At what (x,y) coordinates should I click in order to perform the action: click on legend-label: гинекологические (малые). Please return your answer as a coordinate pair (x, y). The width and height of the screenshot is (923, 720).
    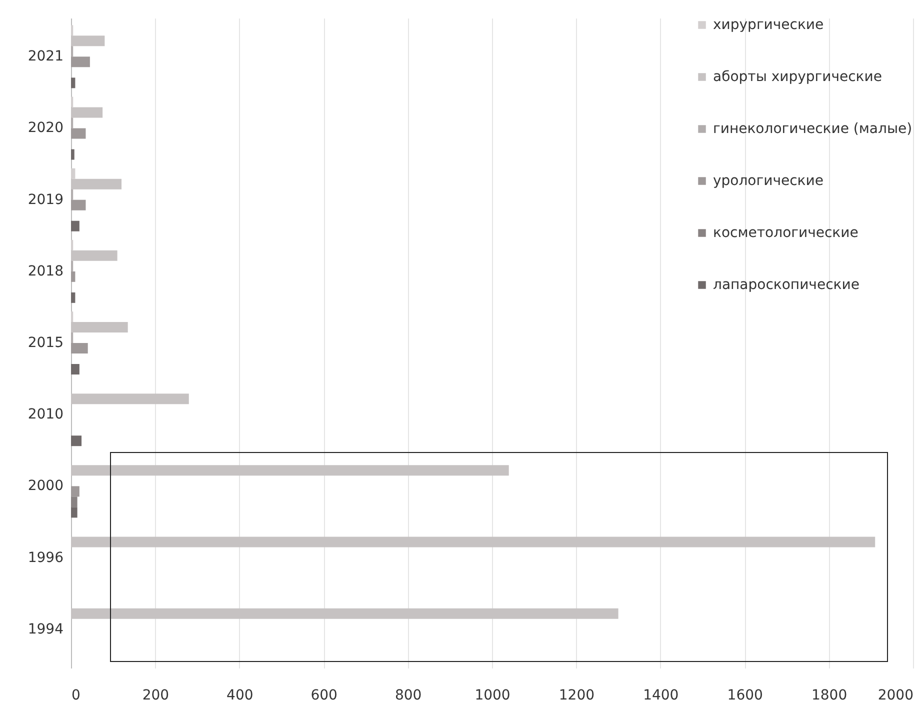
    Looking at the image, I should click on (812, 129).